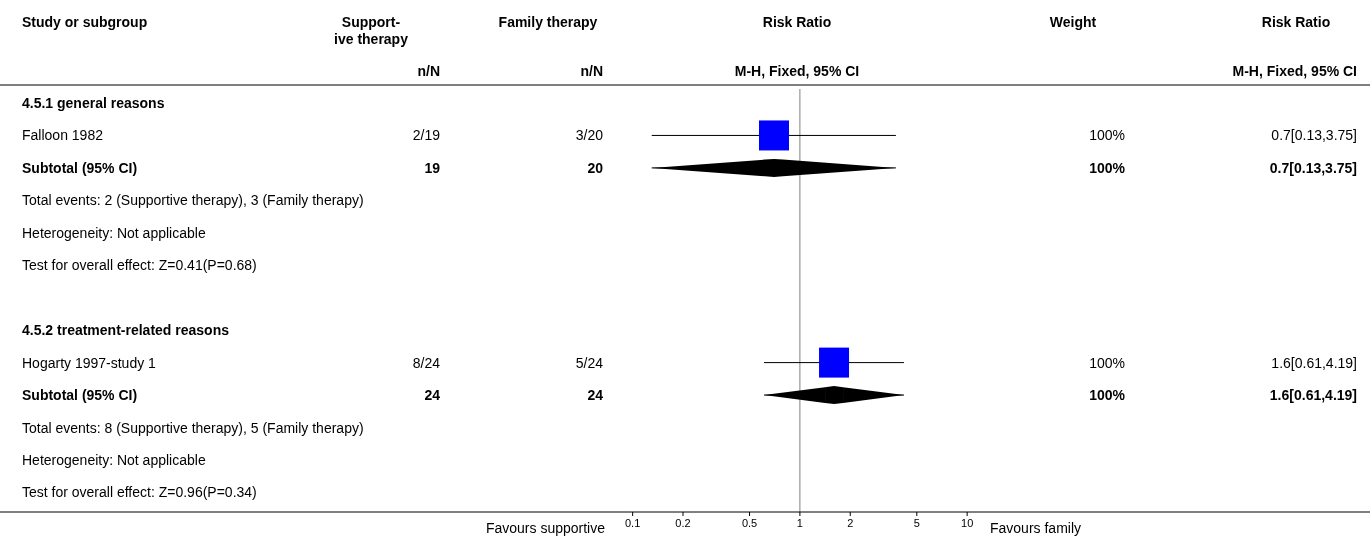 This screenshot has width=1370, height=540. I want to click on x-tick-label: 10, so click(967, 523).